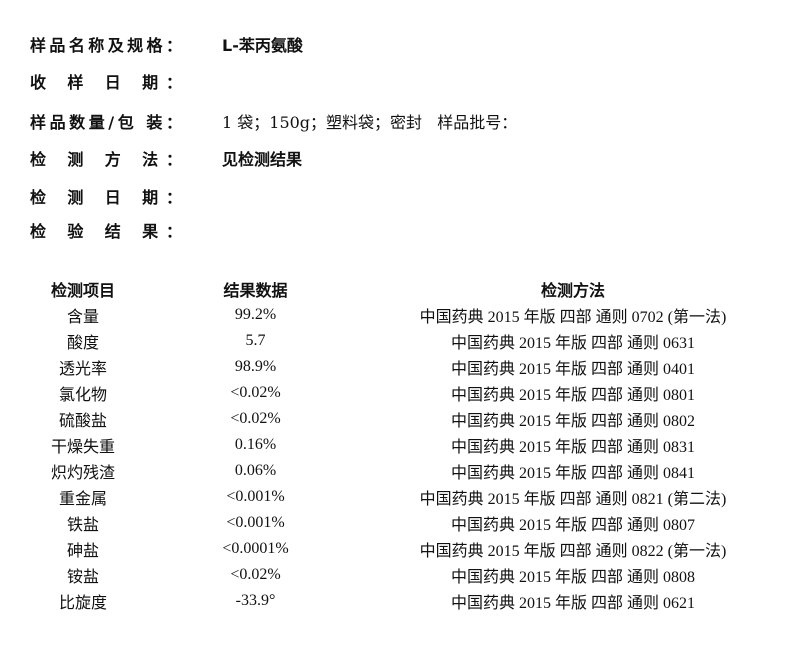 This screenshot has width=800, height=660. I want to click on cell-method: 中国药典 2015 年版 四部 通则 0808, so click(572, 577).